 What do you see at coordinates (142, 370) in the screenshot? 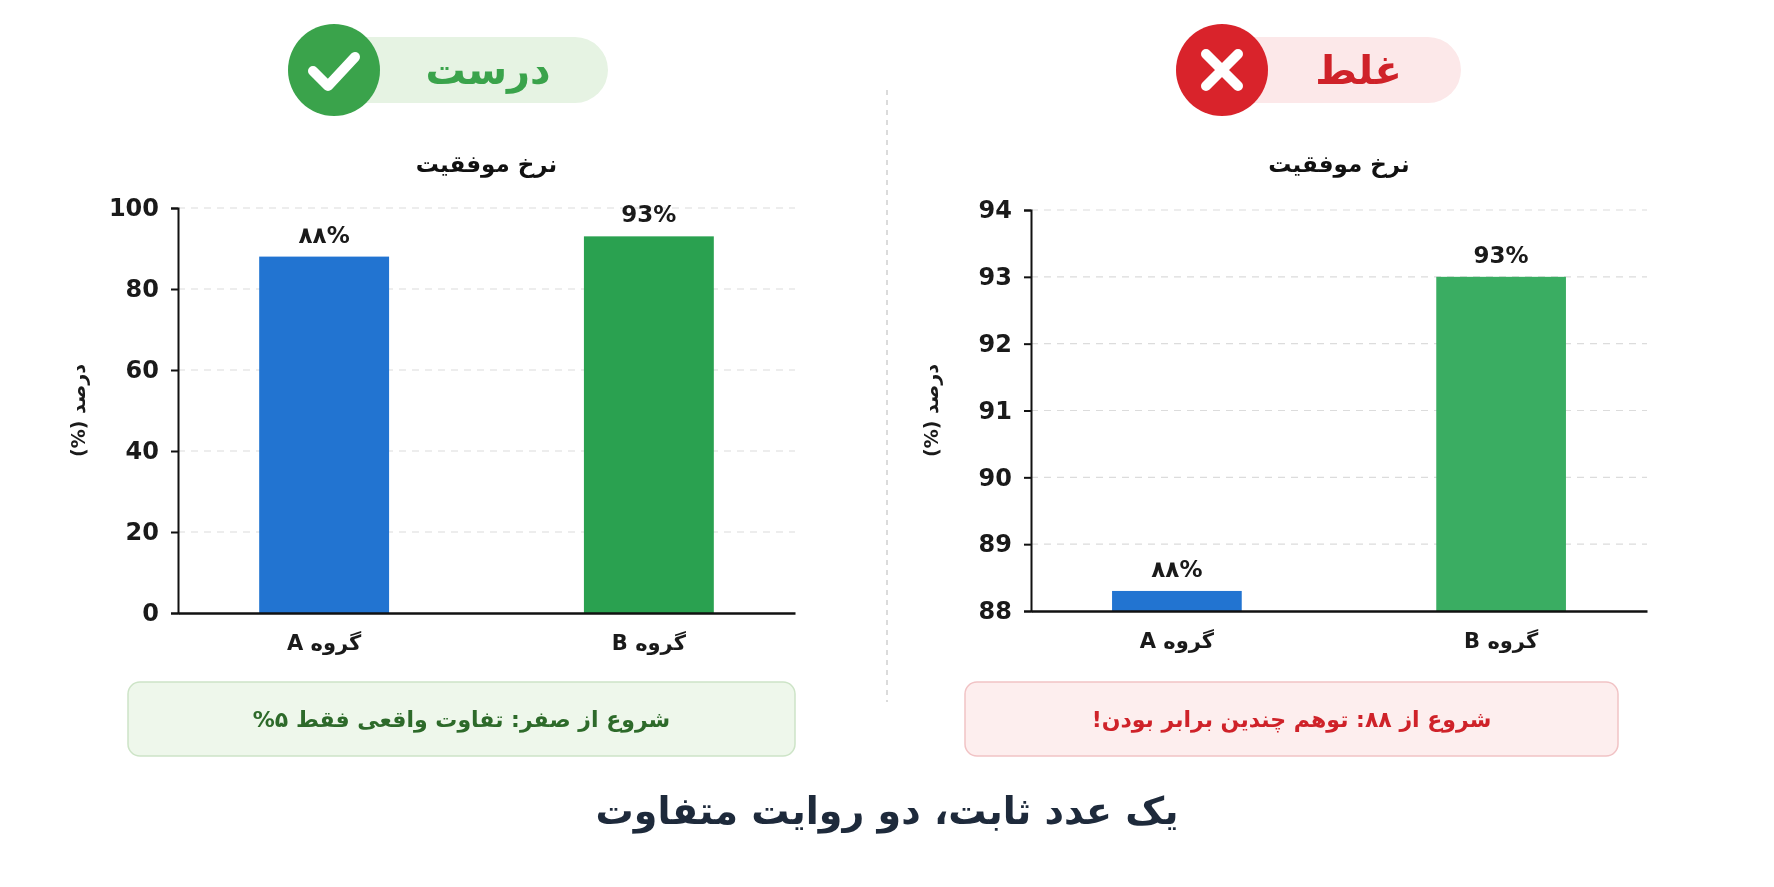
I see `y-tick-label: 60` at bounding box center [142, 370].